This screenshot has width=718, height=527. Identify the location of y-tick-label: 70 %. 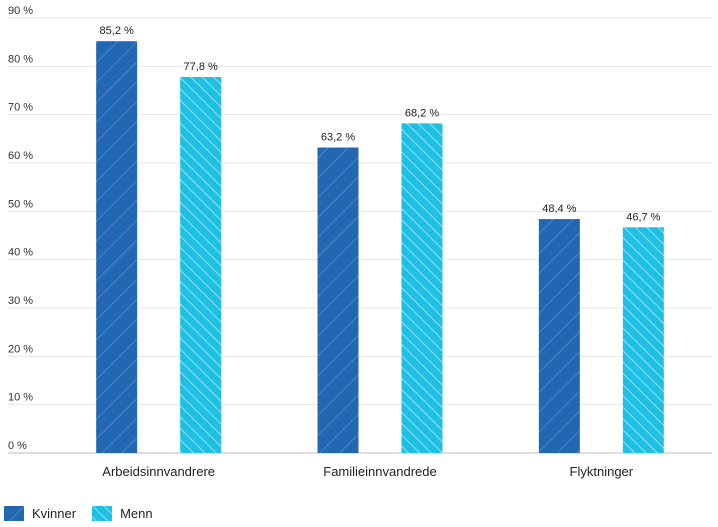
(20, 108).